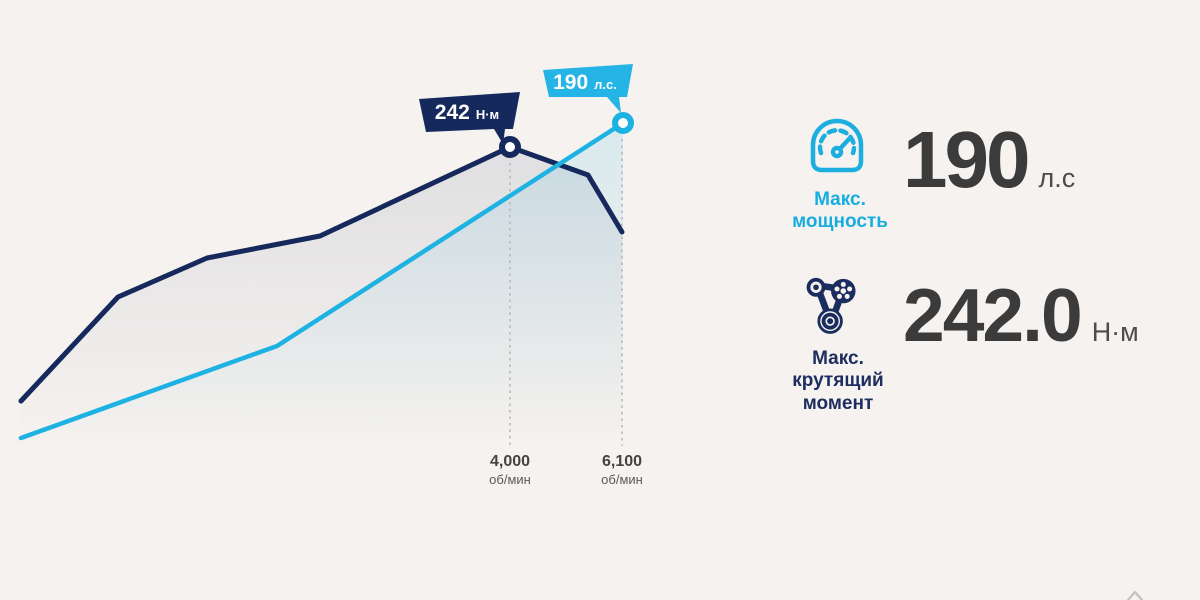  Describe the element at coordinates (832, 310) in the screenshot. I see `engine-belt-icon` at that location.